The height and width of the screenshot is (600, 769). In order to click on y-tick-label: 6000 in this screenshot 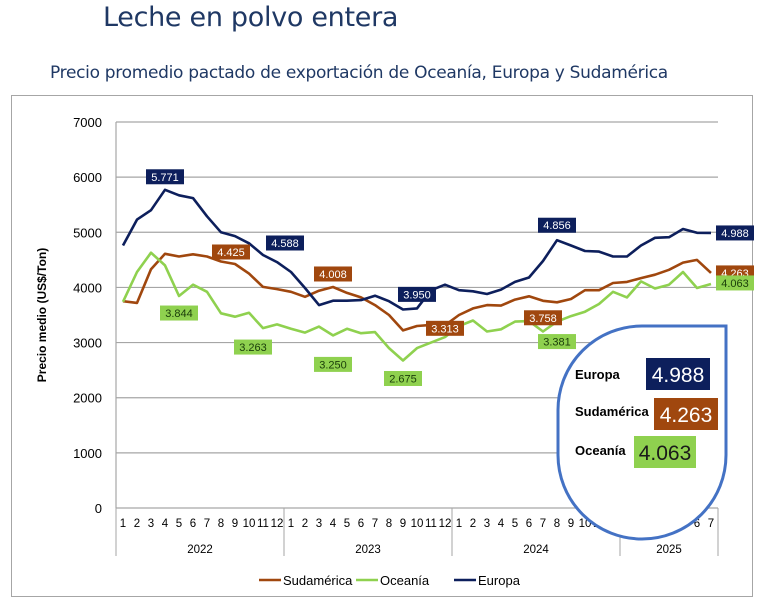, I will do `click(87, 177)`.